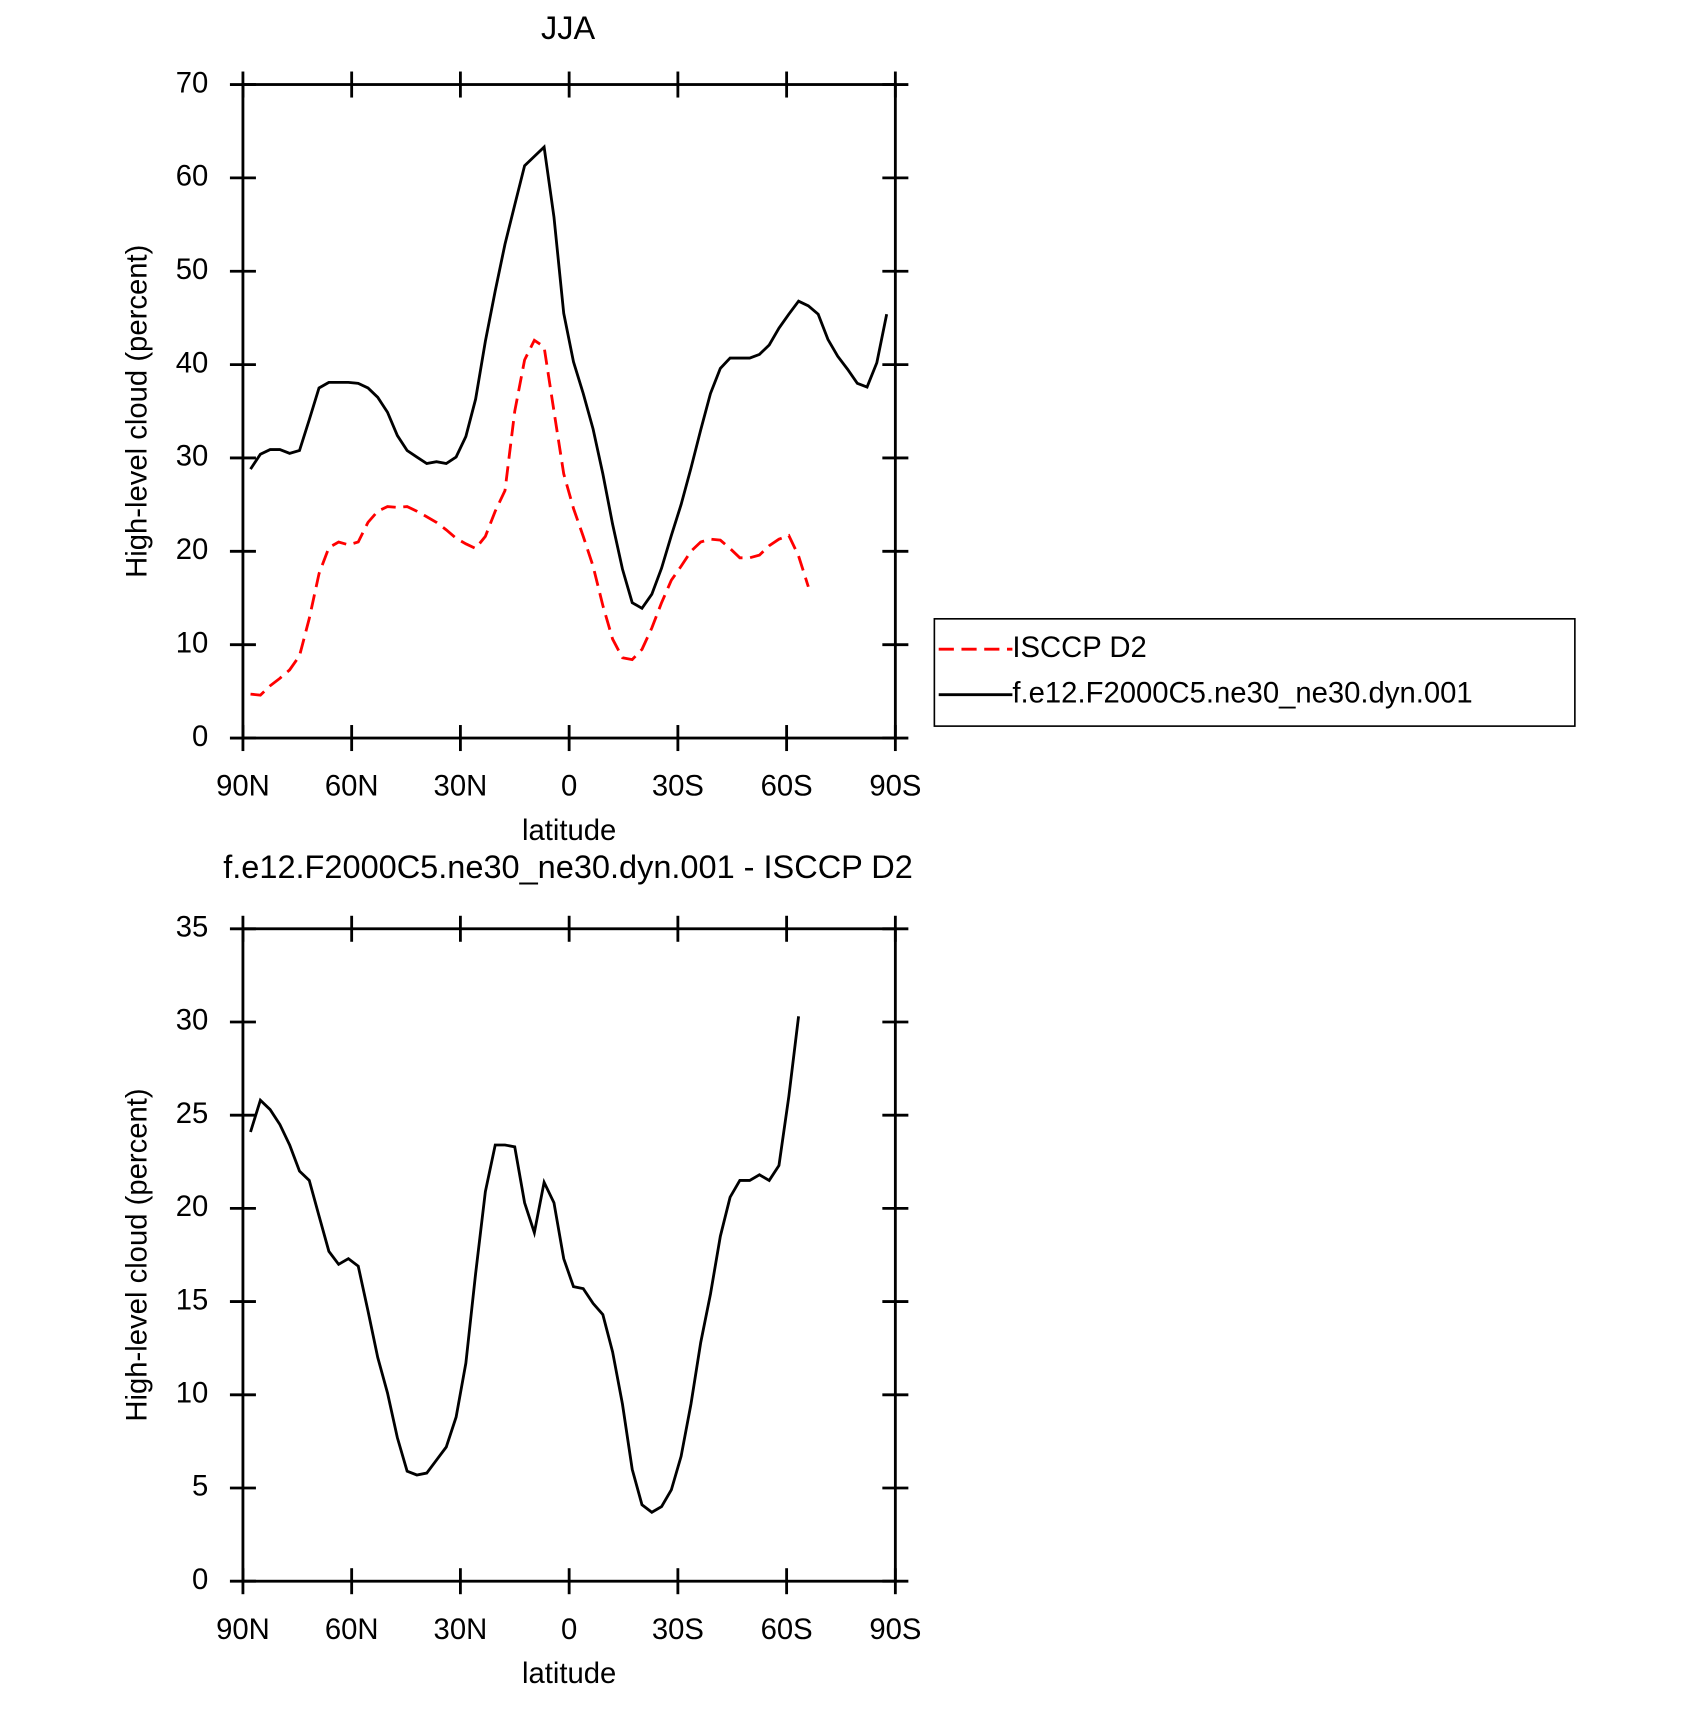 The height and width of the screenshot is (1713, 1691). I want to click on chart-title: JJA, so click(568, 28).